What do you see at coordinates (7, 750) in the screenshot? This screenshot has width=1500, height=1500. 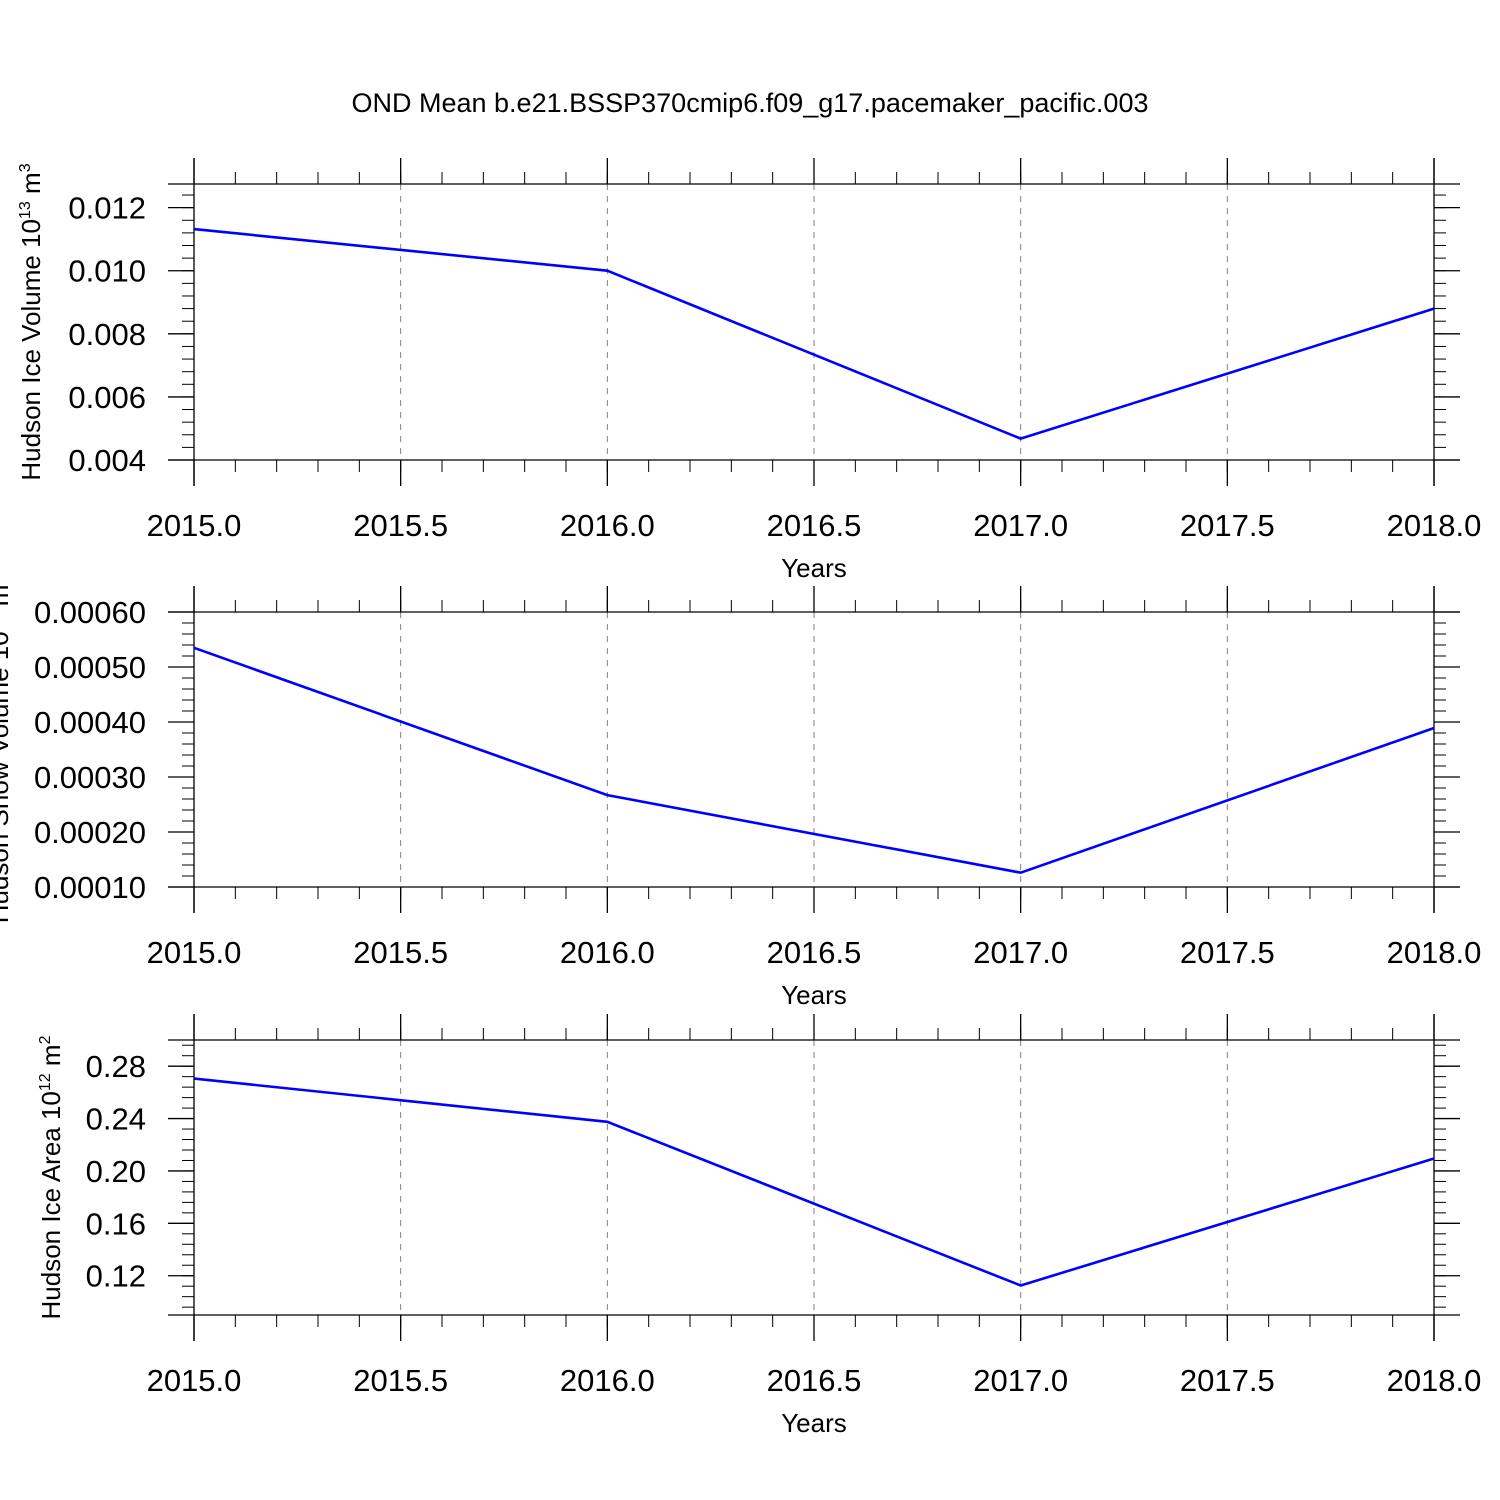 I see `y-axis-label: Hudson Snow Volume 1013 m3` at bounding box center [7, 750].